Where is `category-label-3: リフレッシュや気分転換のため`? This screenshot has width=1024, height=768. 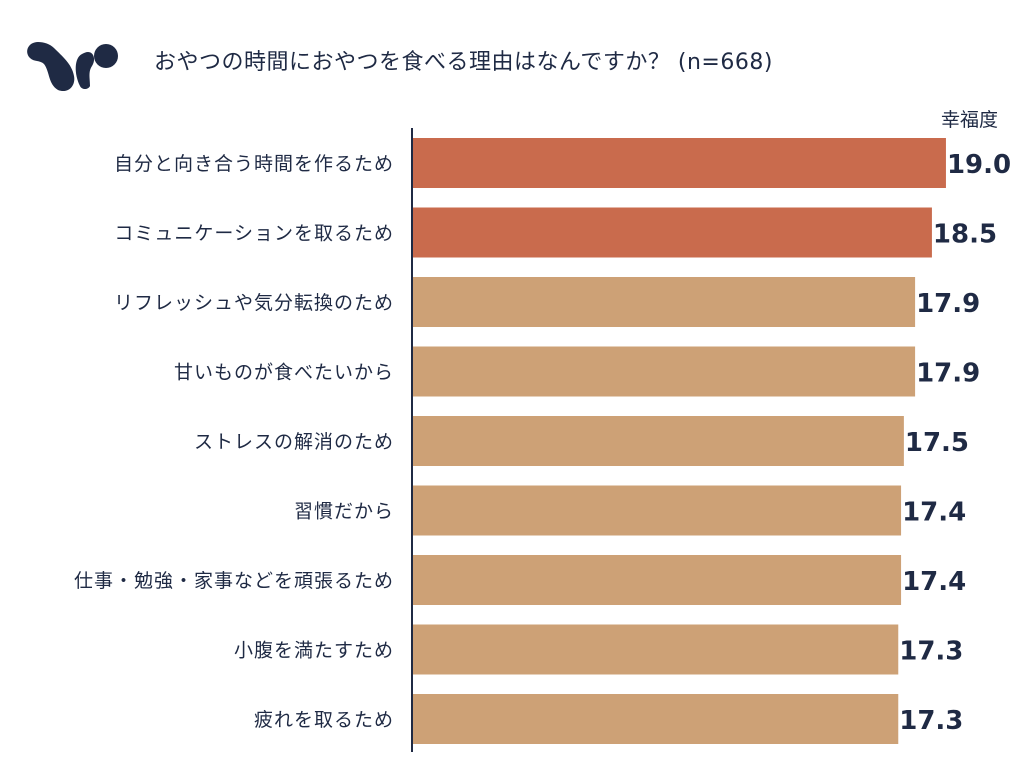 category-label-3: リフレッシュや気分転換のため is located at coordinates (254, 303).